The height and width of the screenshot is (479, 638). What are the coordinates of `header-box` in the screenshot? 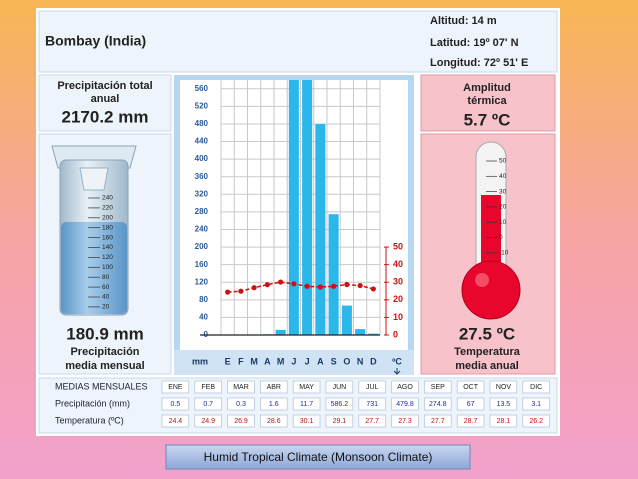 It's located at (298, 41).